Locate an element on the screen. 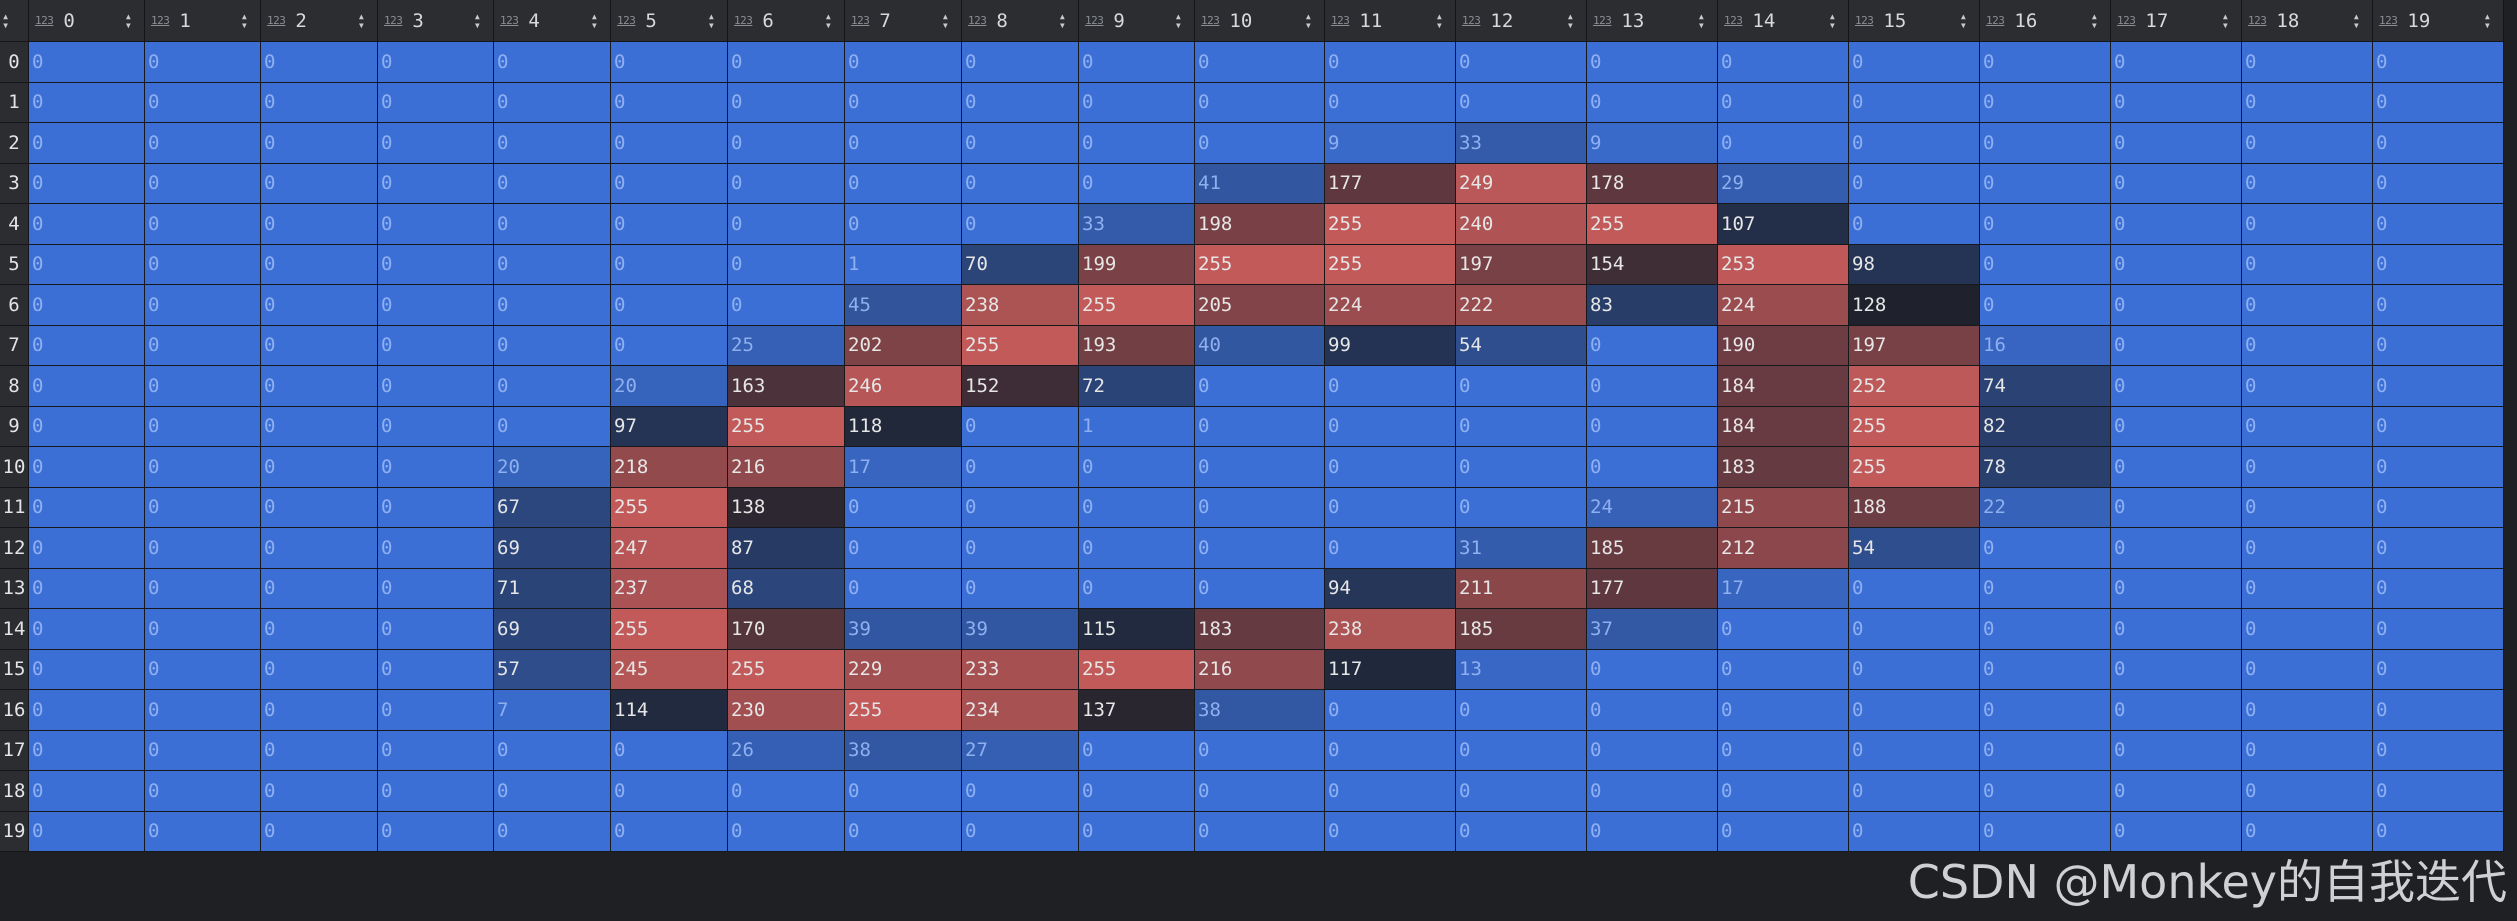  table-cell: 38 is located at coordinates (1260, 710).